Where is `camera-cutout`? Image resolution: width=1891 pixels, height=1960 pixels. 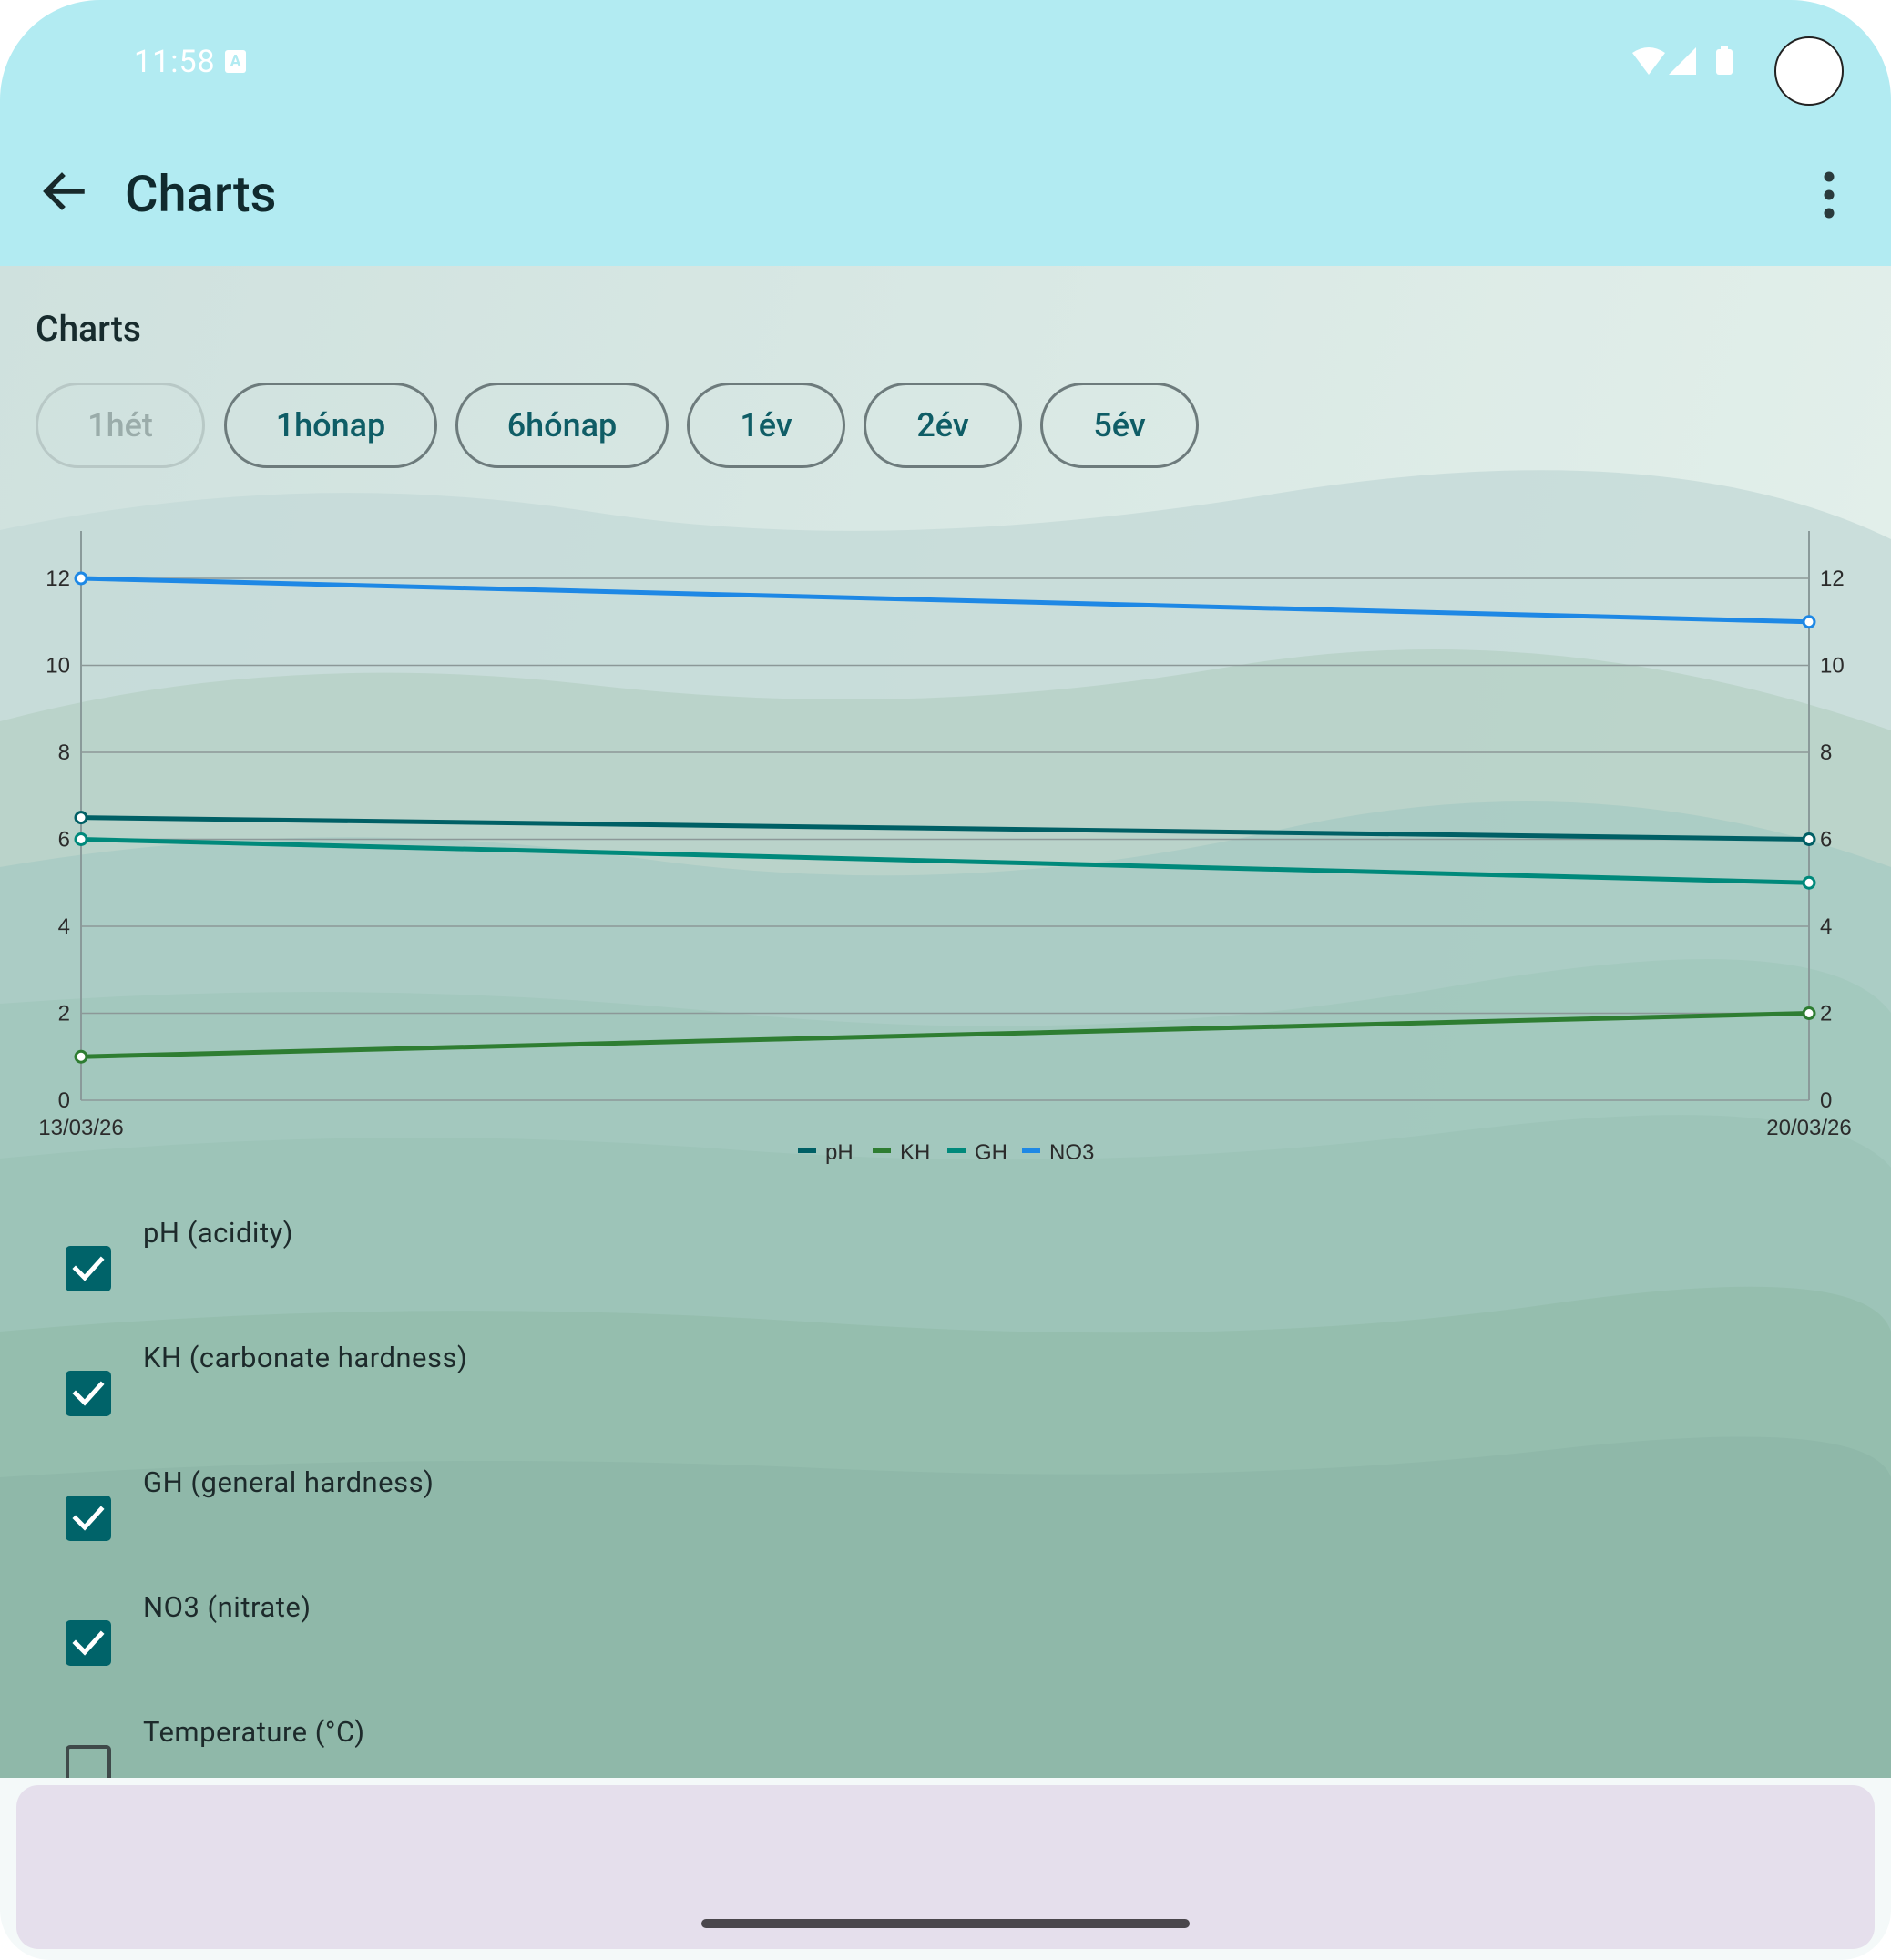
camera-cutout is located at coordinates (1809, 71).